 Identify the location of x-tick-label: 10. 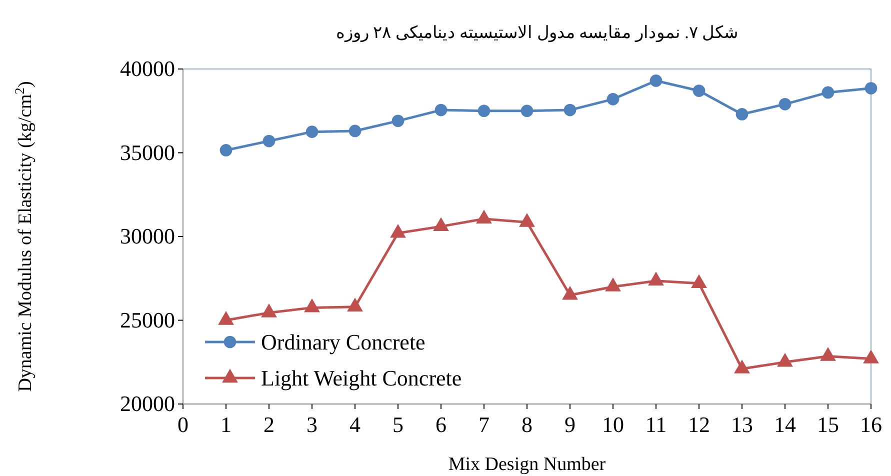
(613, 424).